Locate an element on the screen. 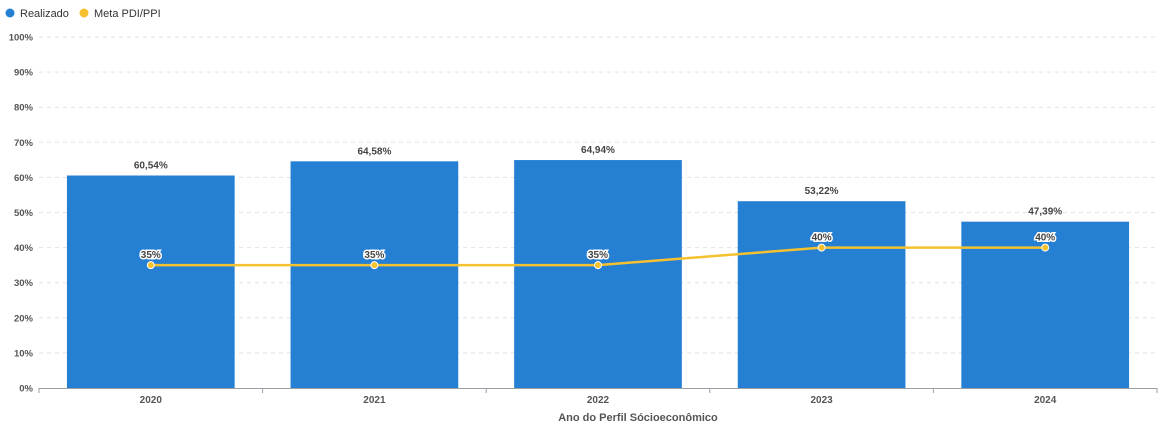 This screenshot has height=432, width=1161. legend: Realizado Meta PDI/PPI is located at coordinates (83, 14).